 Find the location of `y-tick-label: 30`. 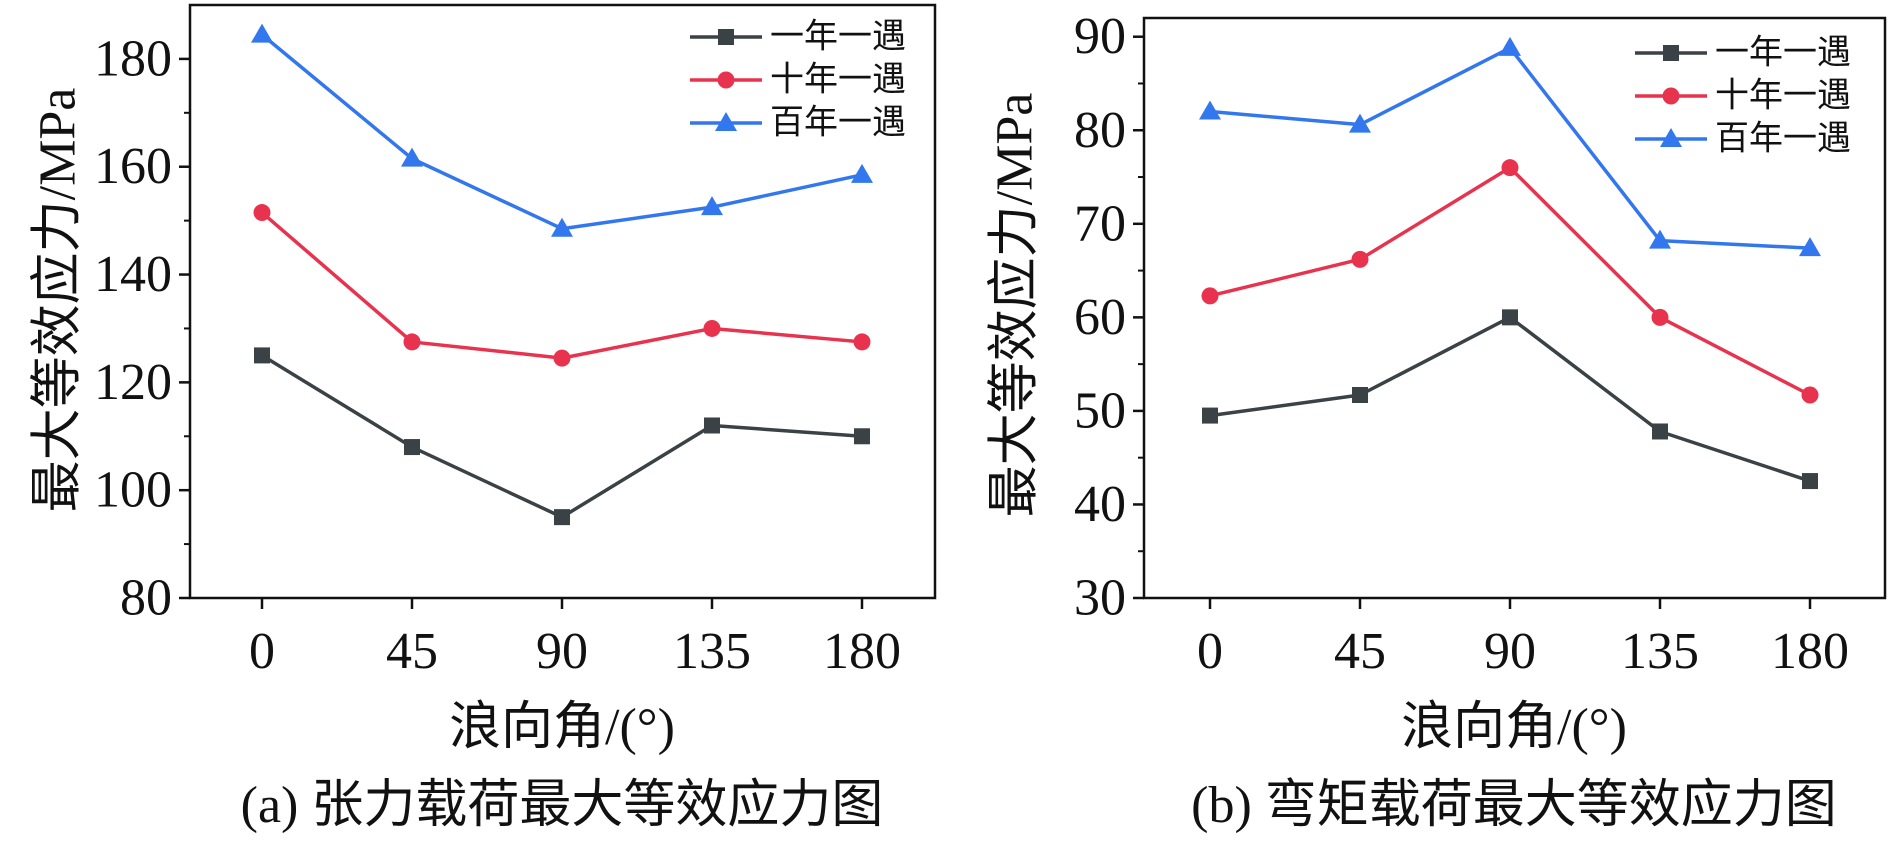

y-tick-label: 30 is located at coordinates (1100, 598).